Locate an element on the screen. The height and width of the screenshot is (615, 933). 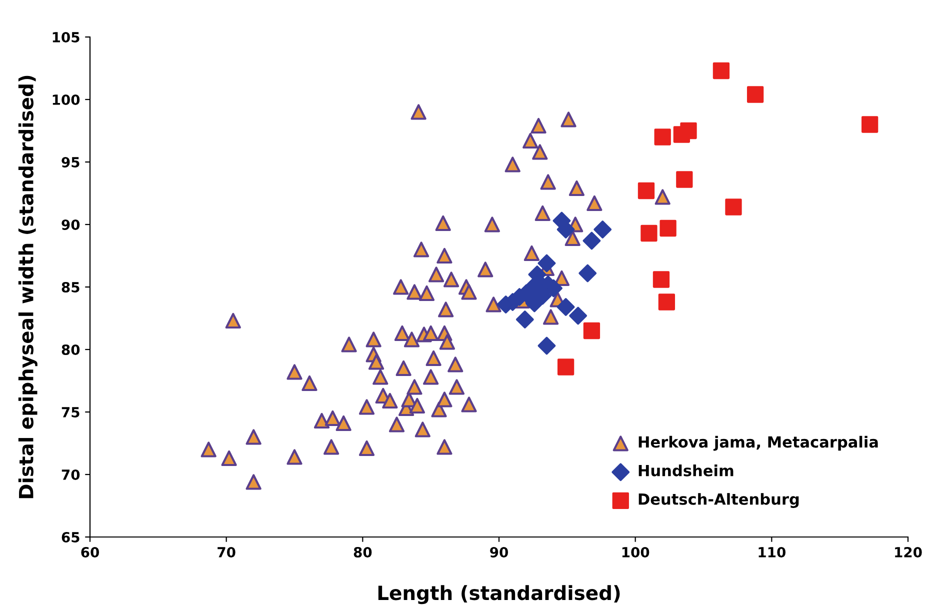
y-tick-label: 95 is located at coordinates (71, 162).